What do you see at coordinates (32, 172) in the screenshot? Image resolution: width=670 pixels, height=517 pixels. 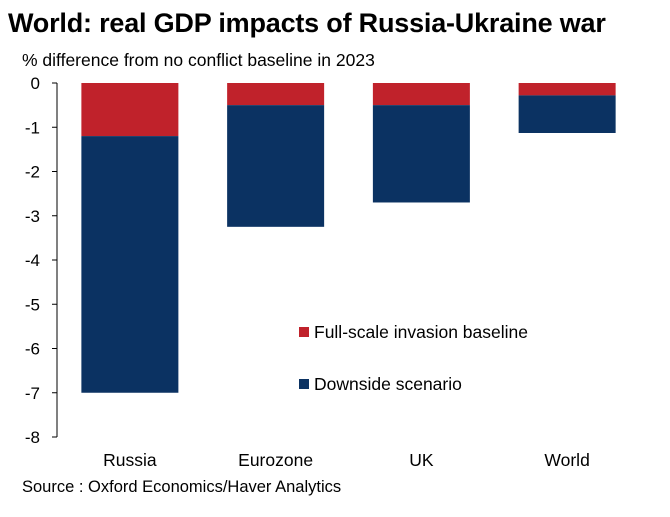 I see `y-tick-label: -2` at bounding box center [32, 172].